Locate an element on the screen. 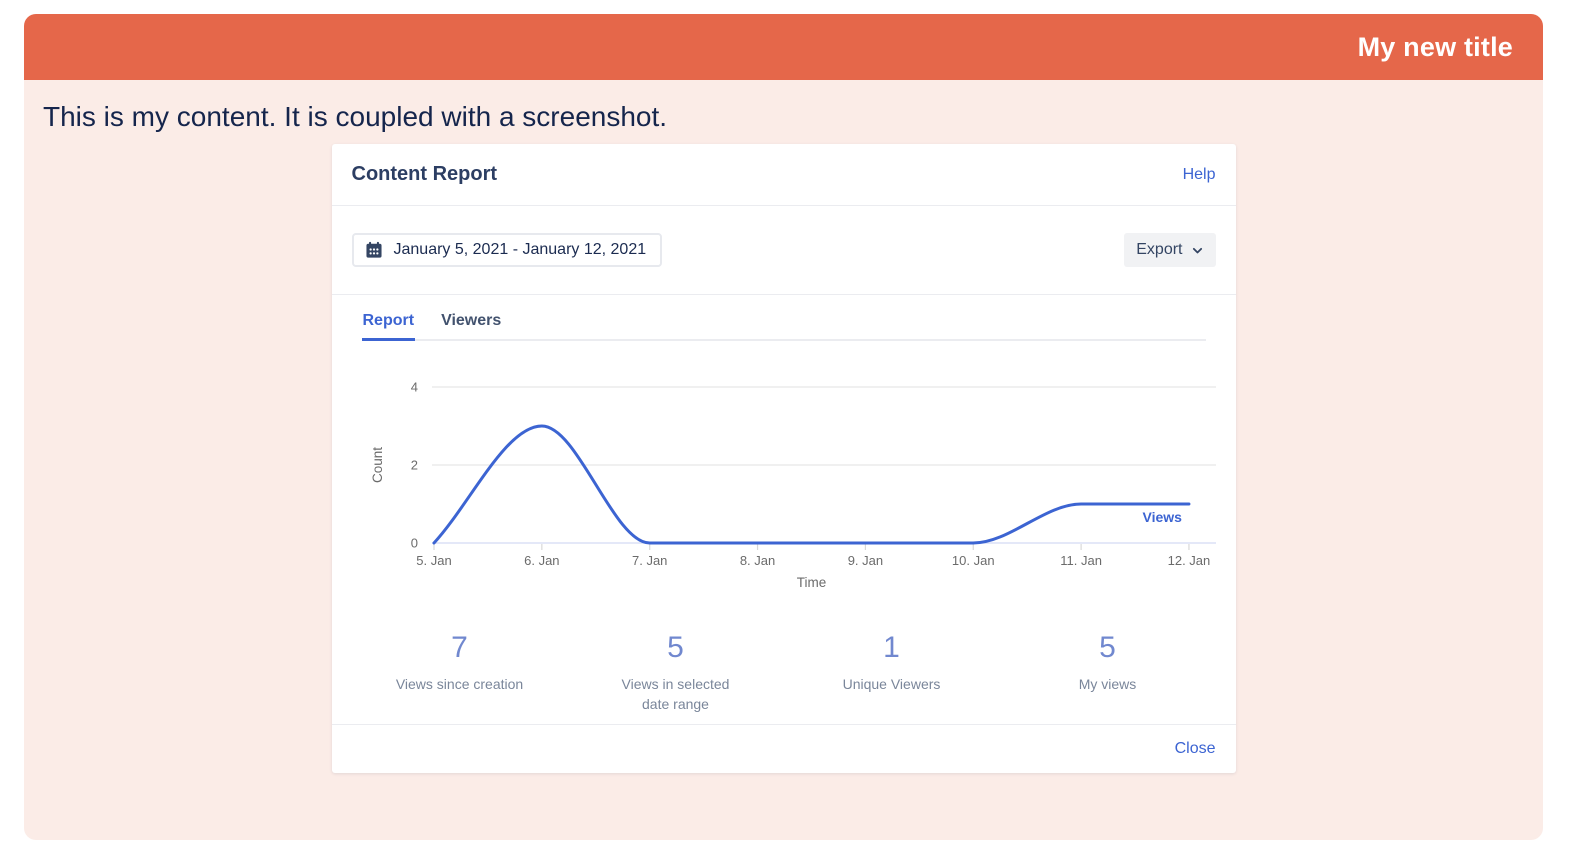  app-header-title: My new title is located at coordinates (1435, 46).